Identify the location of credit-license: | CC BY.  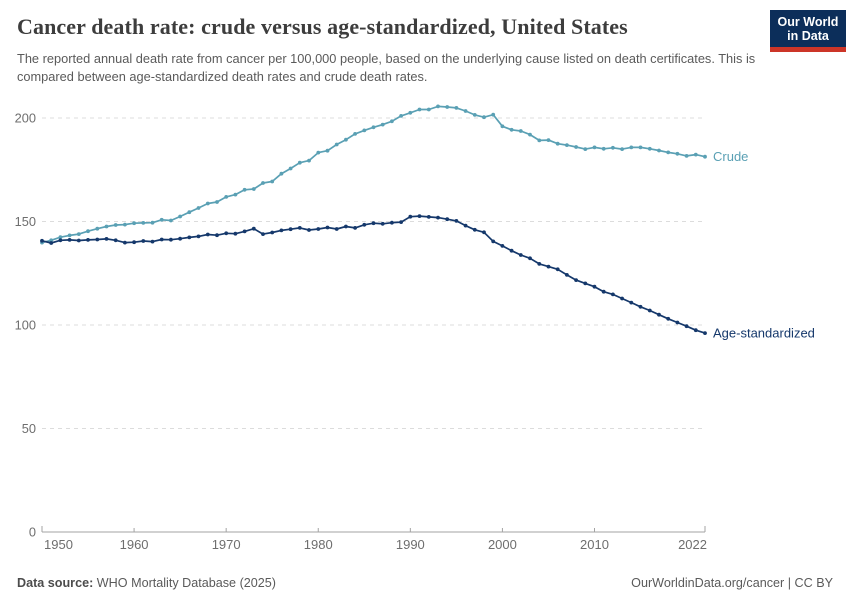
(808, 583).